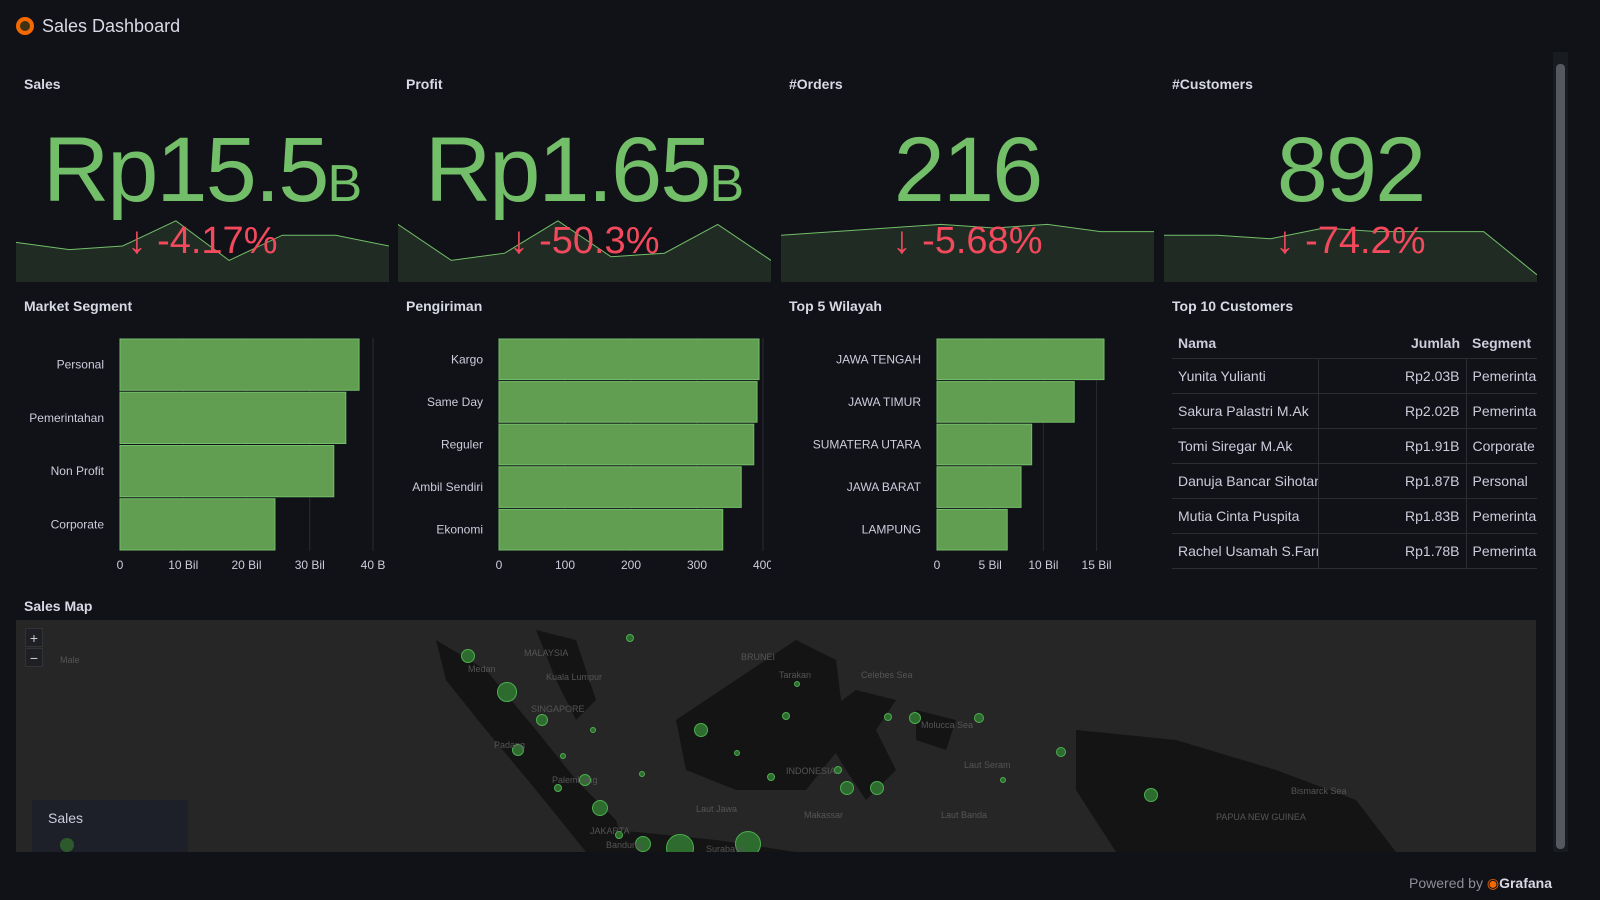 The height and width of the screenshot is (900, 1600). What do you see at coordinates (867, 445) in the screenshot?
I see `category-label: SUMATERA UTARA` at bounding box center [867, 445].